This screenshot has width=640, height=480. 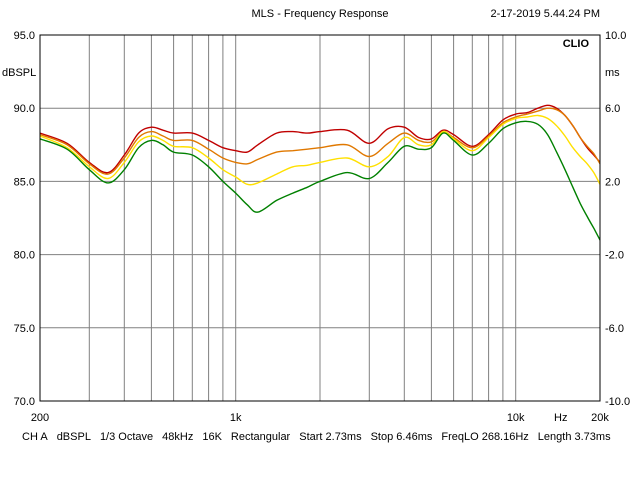 What do you see at coordinates (24, 36) in the screenshot?
I see `y-tick-label: 95.0` at bounding box center [24, 36].